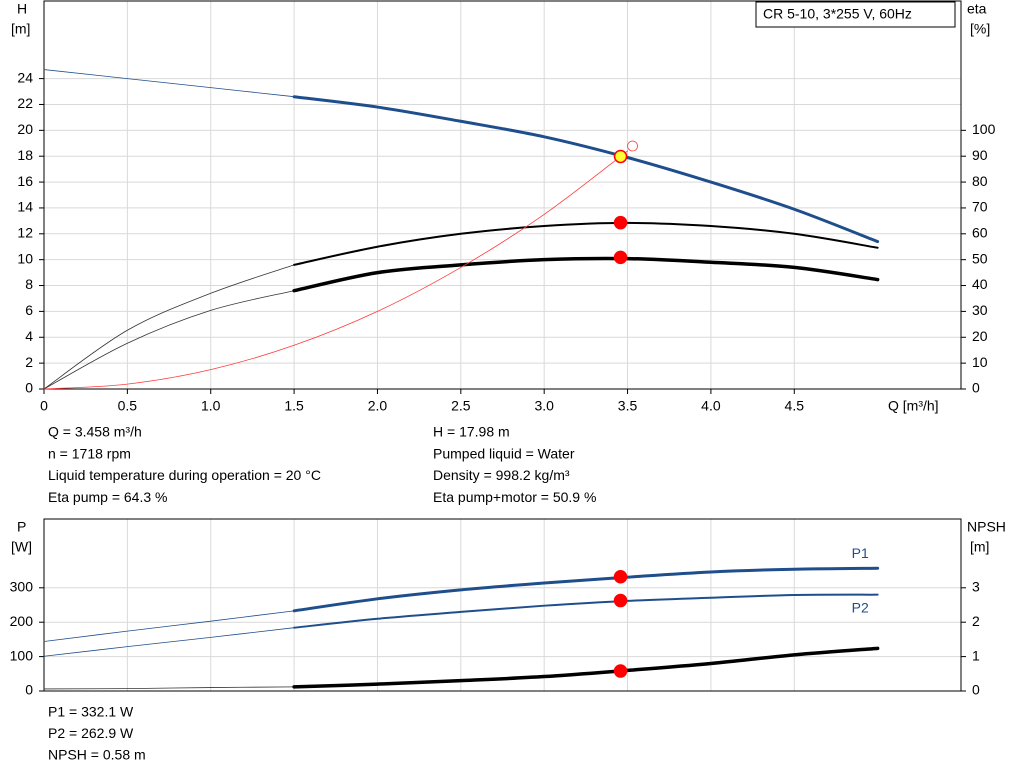  I want to click on y2-axis-unit: [%], so click(980, 29).